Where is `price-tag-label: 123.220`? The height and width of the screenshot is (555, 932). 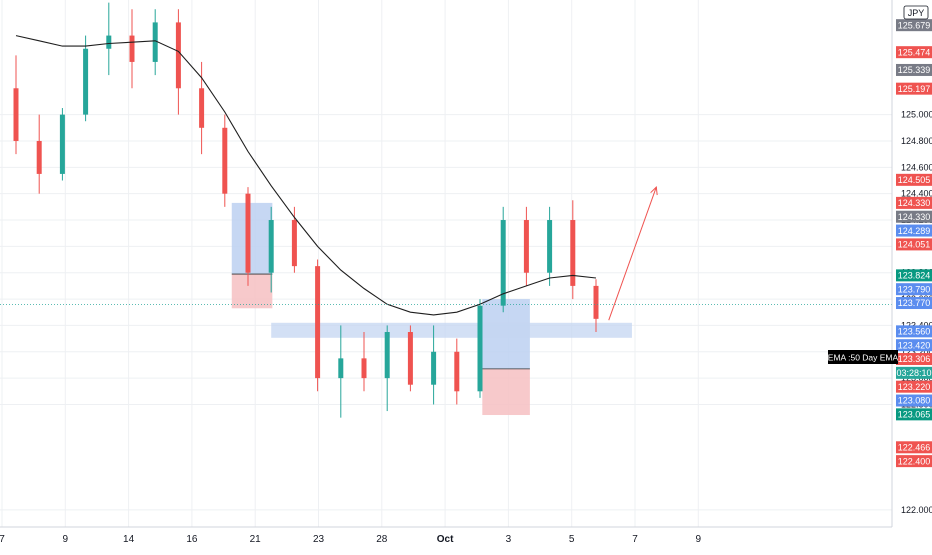
price-tag-label: 123.220 is located at coordinates (914, 387).